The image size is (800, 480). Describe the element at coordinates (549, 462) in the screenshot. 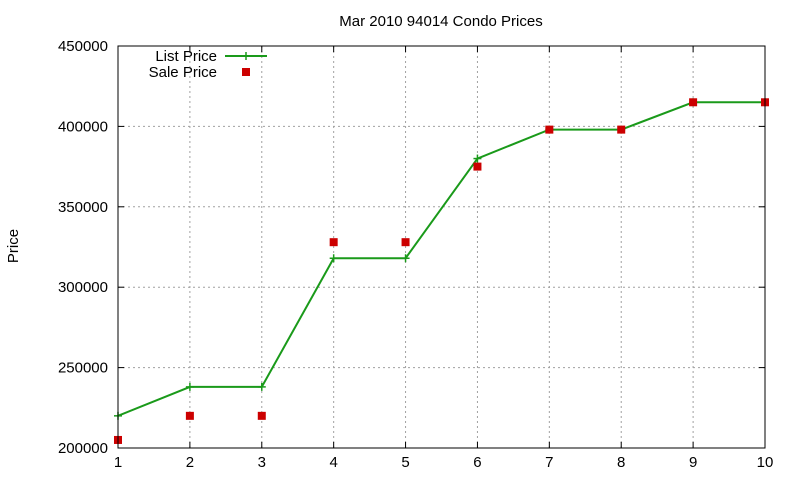

I see `x-tick-label: 7` at that location.